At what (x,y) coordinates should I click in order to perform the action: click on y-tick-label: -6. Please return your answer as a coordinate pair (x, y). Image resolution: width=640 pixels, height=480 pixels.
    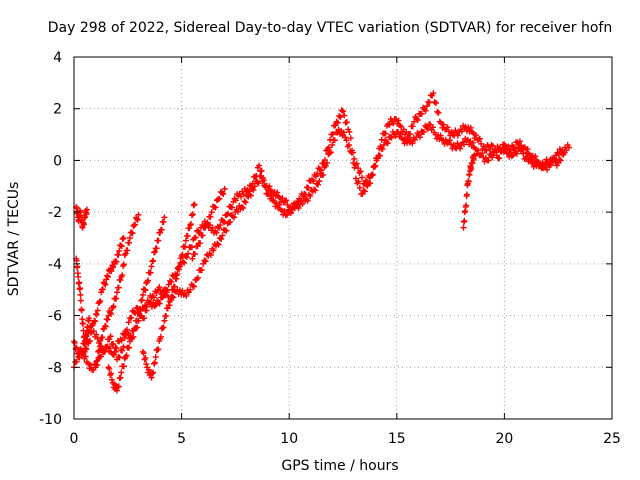
    Looking at the image, I should click on (55, 317).